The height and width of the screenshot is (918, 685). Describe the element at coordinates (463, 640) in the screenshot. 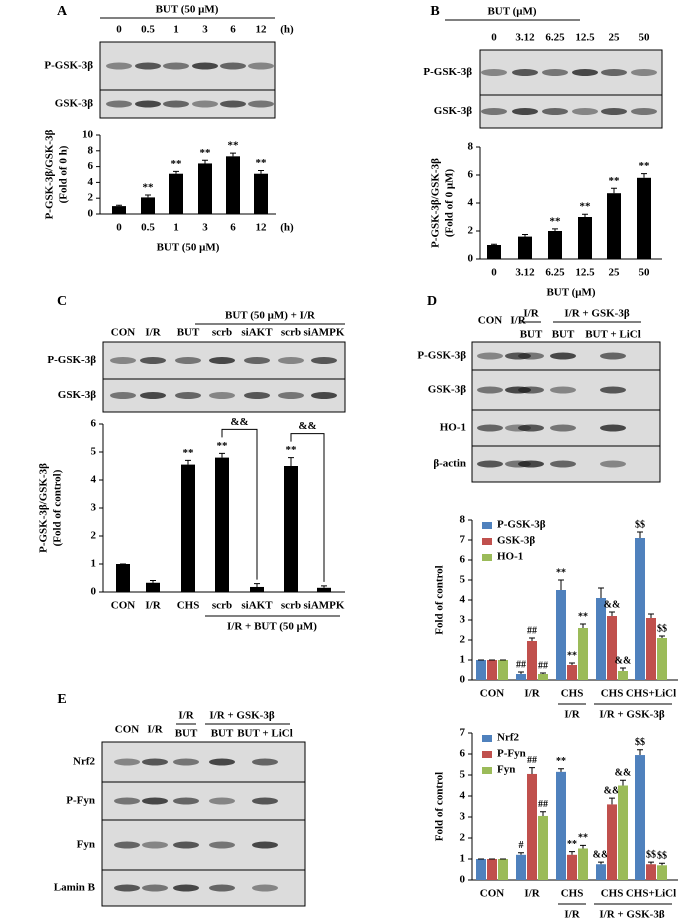

I see `y-tick-label: 2` at that location.